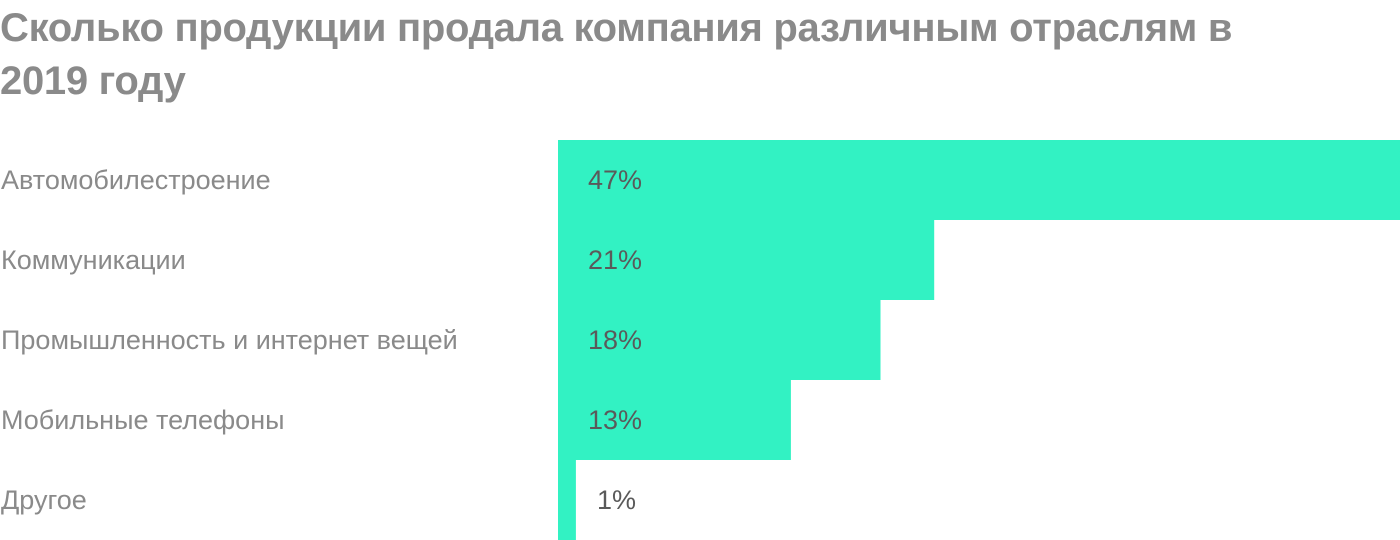  Describe the element at coordinates (616, 500) in the screenshot. I see `value-label: 1%` at that location.